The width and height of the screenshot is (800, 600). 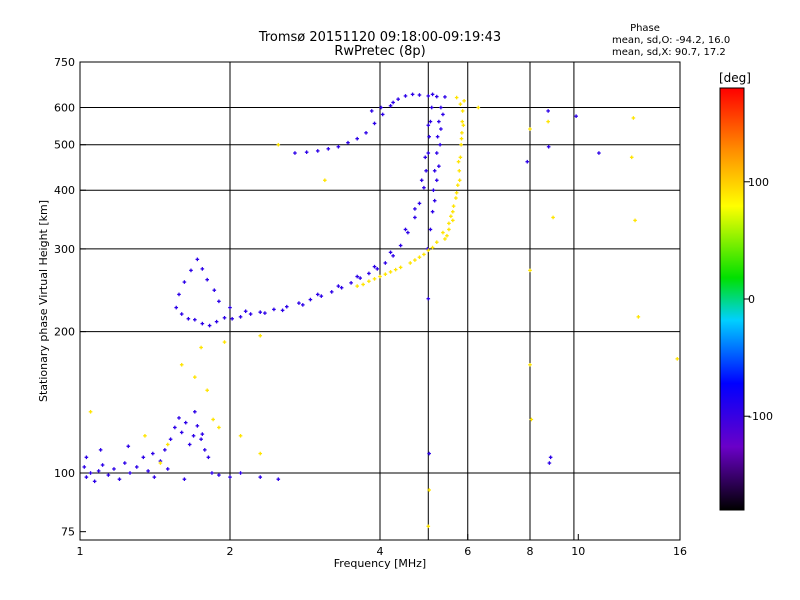 I want to click on x-tick-label: 10, so click(x=578, y=551).